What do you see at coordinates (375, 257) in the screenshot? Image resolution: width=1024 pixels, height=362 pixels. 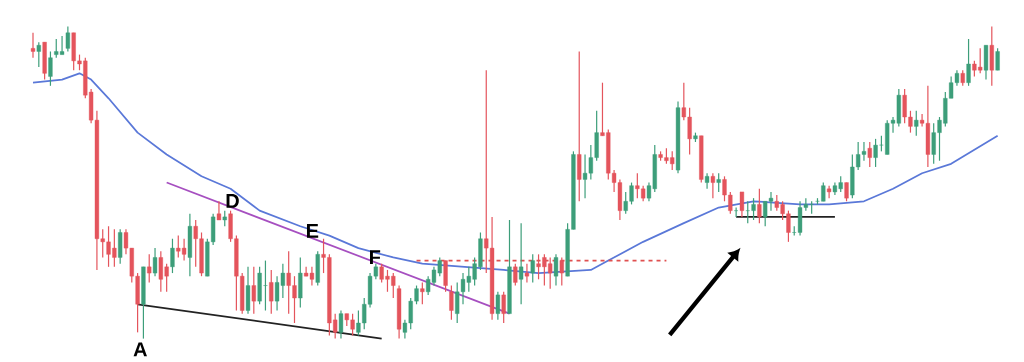 I see `annotation: F` at bounding box center [375, 257].